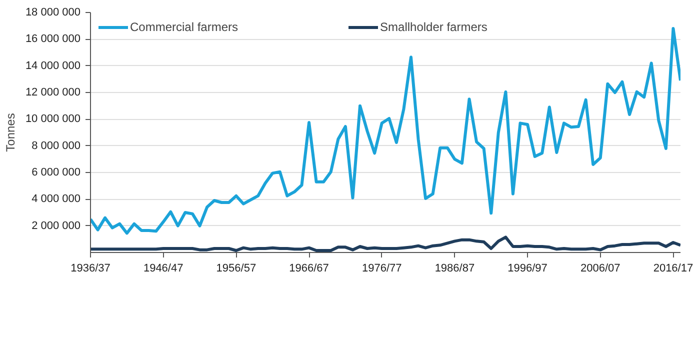 This screenshot has height=337, width=700. Describe the element at coordinates (528, 268) in the screenshot. I see `x-tick-label: 1996/97` at that location.